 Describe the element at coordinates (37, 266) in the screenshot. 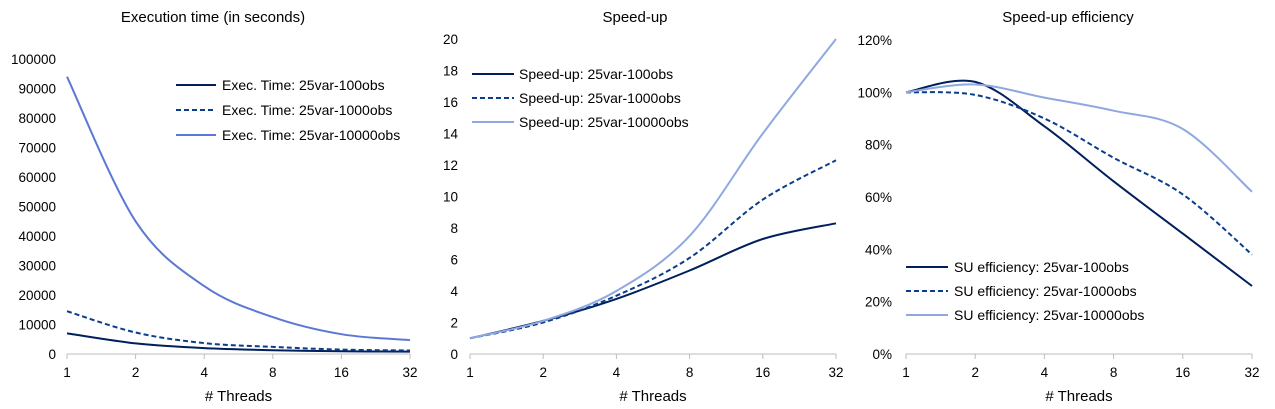

I see `y-tick-label: 30000` at that location.